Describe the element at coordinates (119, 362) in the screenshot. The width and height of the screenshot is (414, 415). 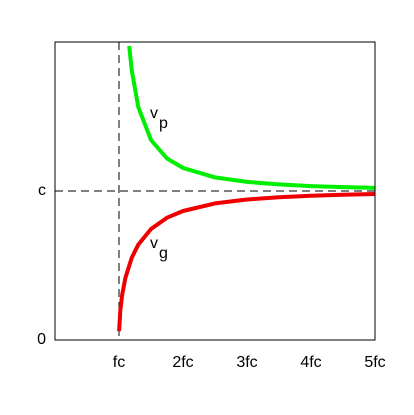
I see `x-tick-label: fc` at that location.